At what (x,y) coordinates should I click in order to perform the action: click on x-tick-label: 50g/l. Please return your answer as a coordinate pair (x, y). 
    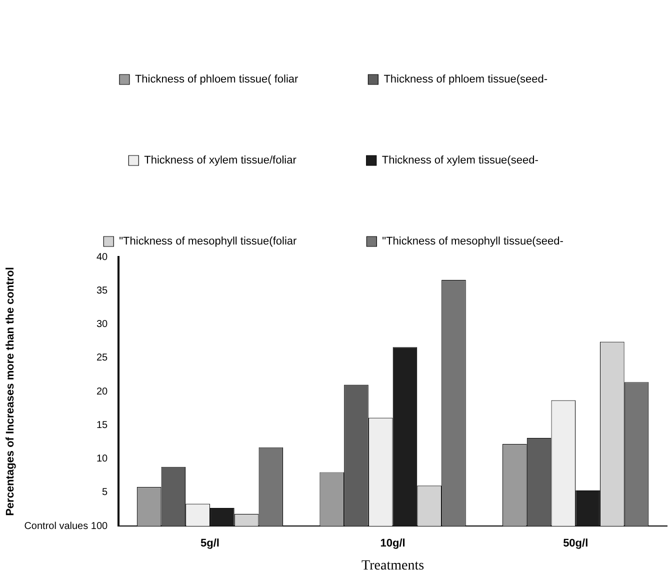
    Looking at the image, I should click on (575, 544).